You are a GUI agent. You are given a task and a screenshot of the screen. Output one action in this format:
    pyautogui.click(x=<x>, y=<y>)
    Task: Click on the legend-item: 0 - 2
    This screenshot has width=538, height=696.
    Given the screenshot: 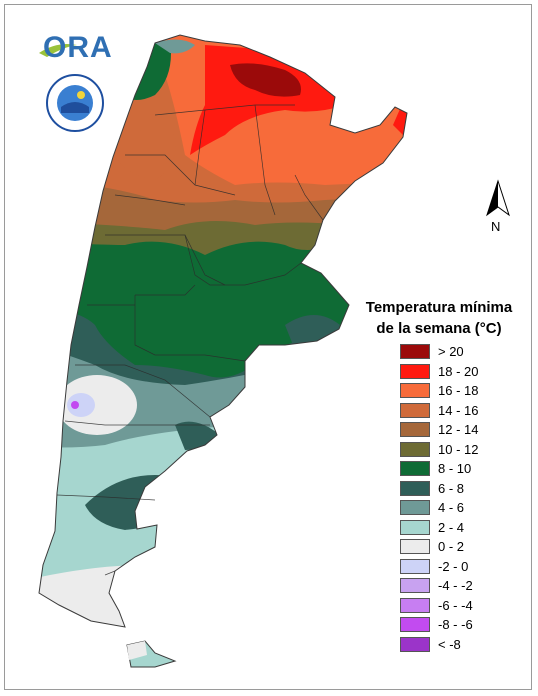 What is the action you would take?
    pyautogui.click(x=439, y=547)
    